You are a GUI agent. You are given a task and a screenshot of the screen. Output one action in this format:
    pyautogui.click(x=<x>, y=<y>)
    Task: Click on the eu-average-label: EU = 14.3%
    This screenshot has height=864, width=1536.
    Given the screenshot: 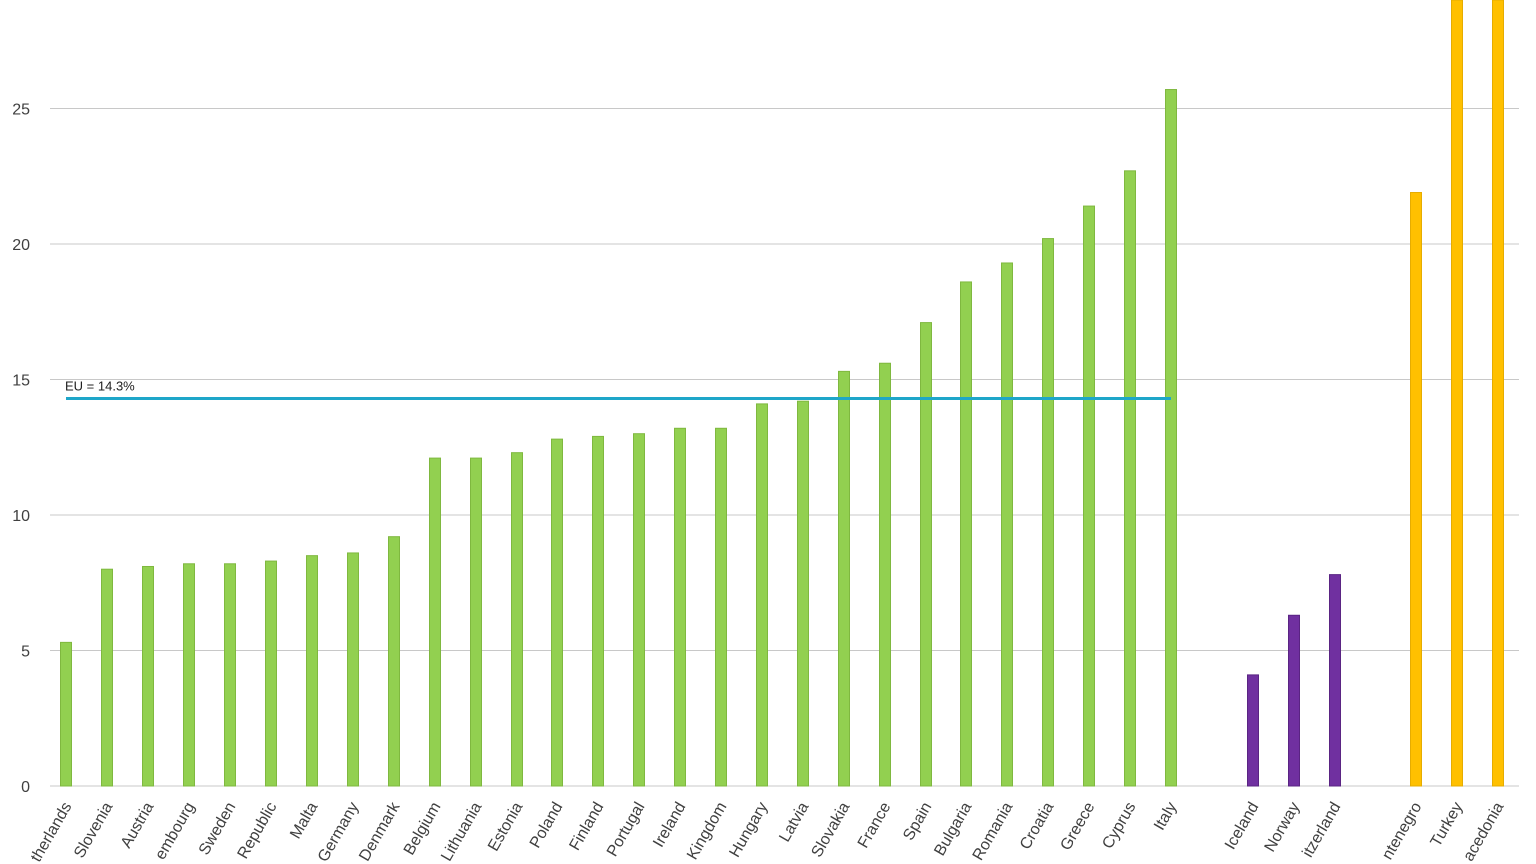 What is the action you would take?
    pyautogui.click(x=100, y=385)
    